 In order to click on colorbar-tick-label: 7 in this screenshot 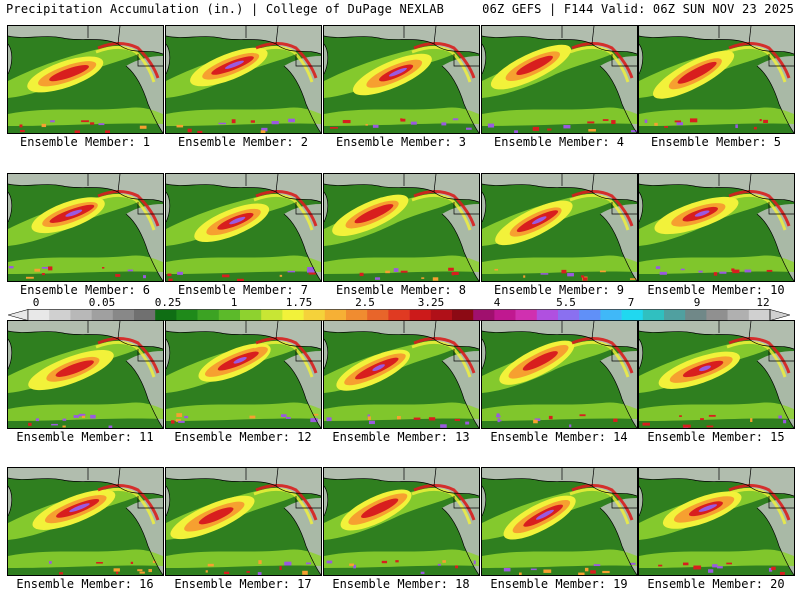, I will do `click(631, 302)`.